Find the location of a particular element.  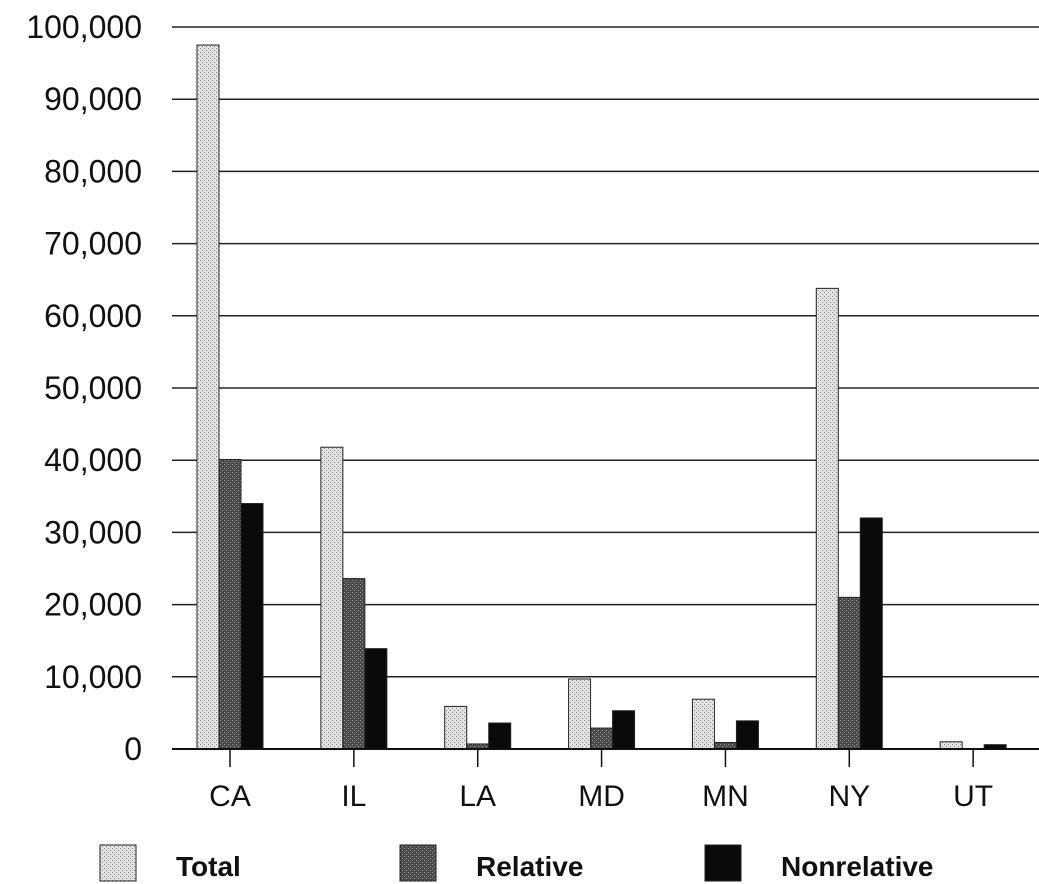

bar-total-md is located at coordinates (580, 714).